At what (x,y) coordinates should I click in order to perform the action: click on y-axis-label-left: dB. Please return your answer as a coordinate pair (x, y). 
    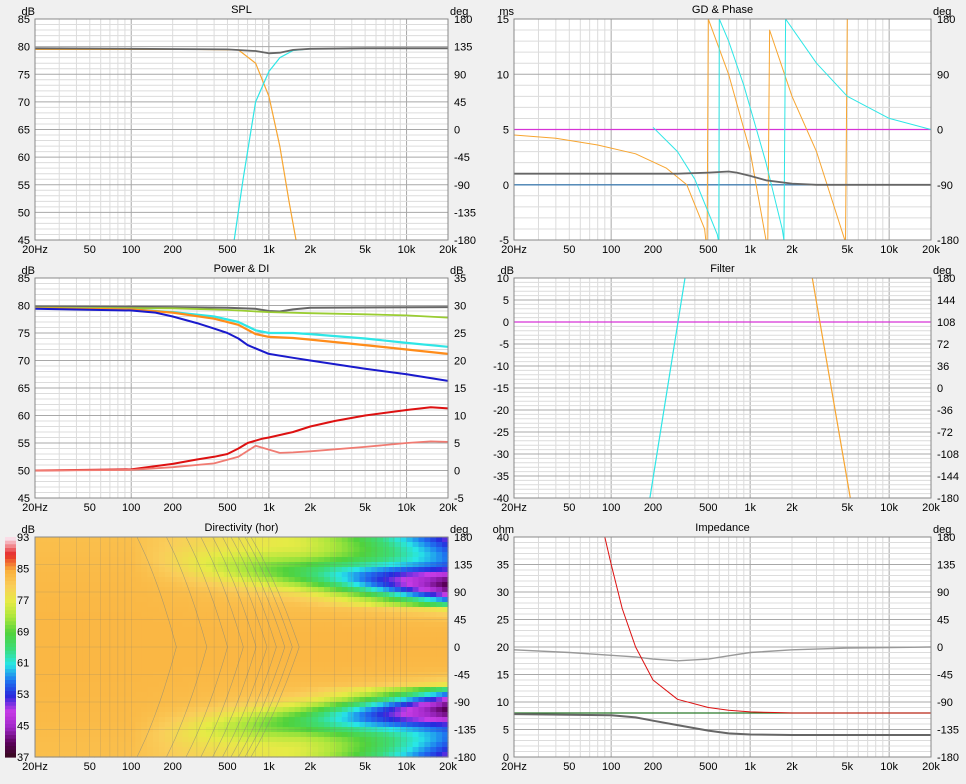
    Looking at the image, I should click on (28, 271).